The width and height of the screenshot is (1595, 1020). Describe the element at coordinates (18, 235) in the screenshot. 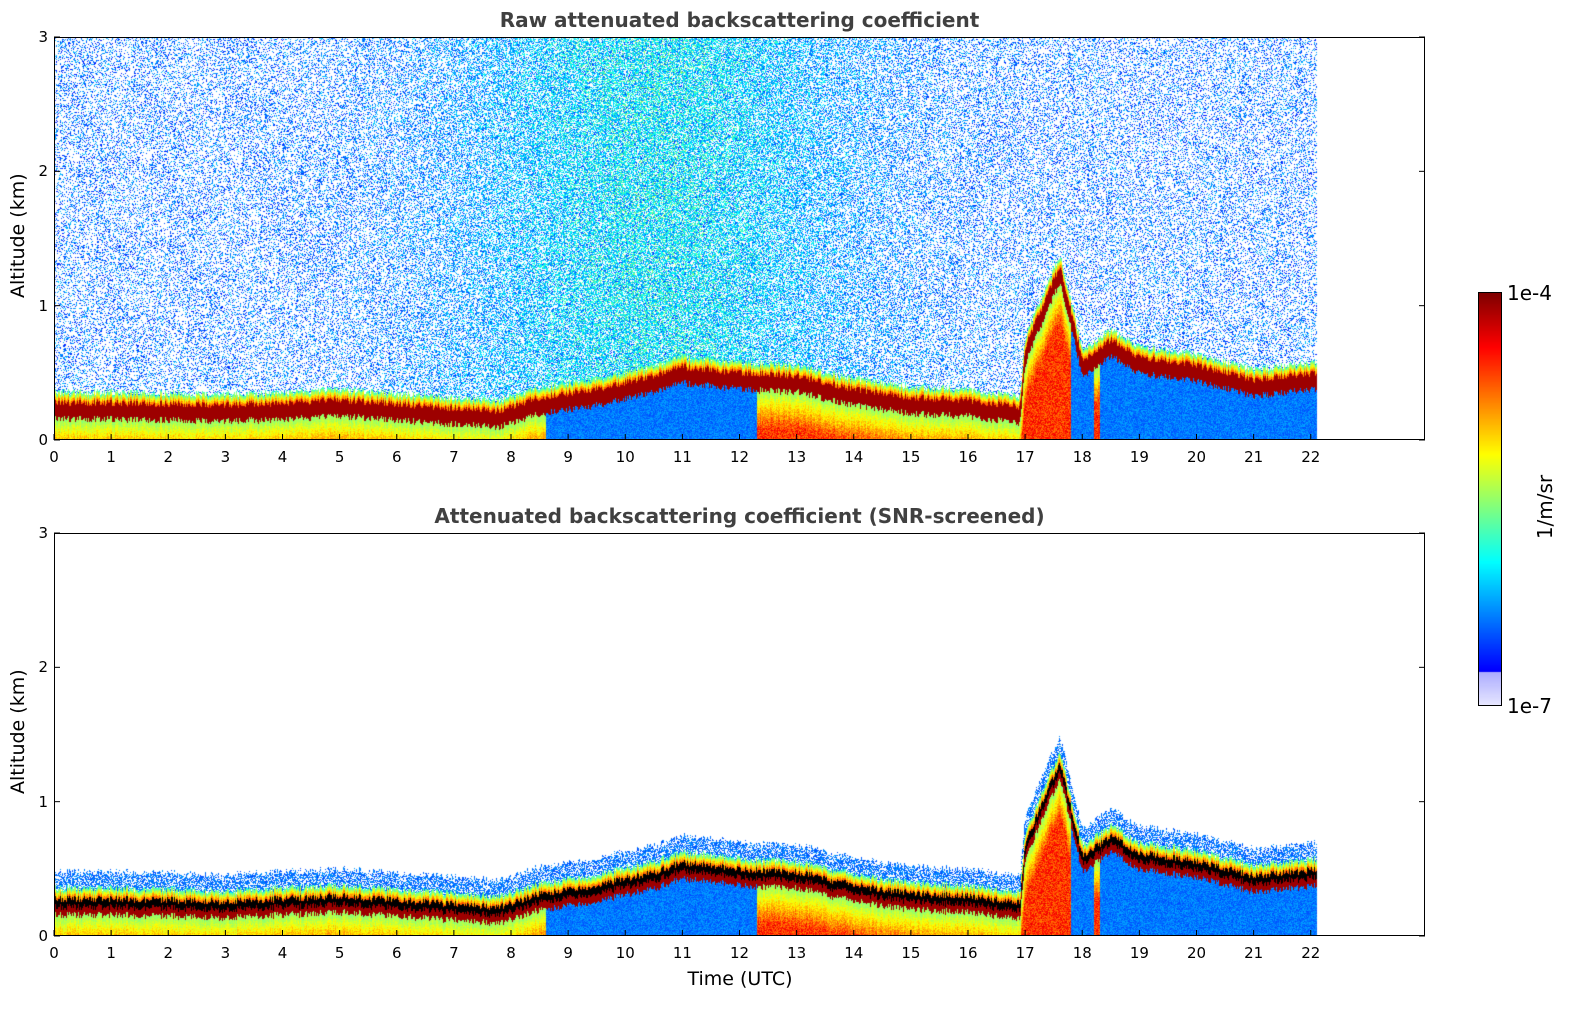

I see `y-axis-label-top: Altitude (km)` at that location.